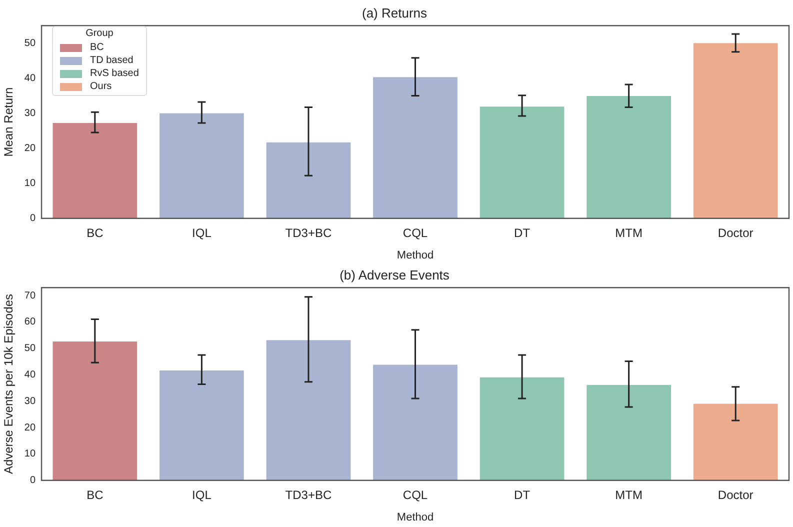  Describe the element at coordinates (99, 33) in the screenshot. I see `legend-title: Group` at that location.